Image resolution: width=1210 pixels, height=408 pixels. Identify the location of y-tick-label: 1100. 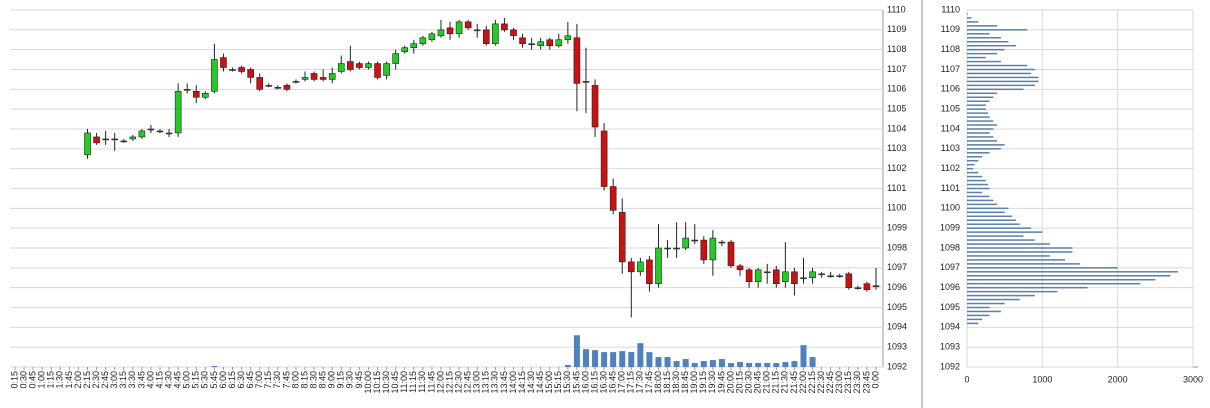
(896, 208).